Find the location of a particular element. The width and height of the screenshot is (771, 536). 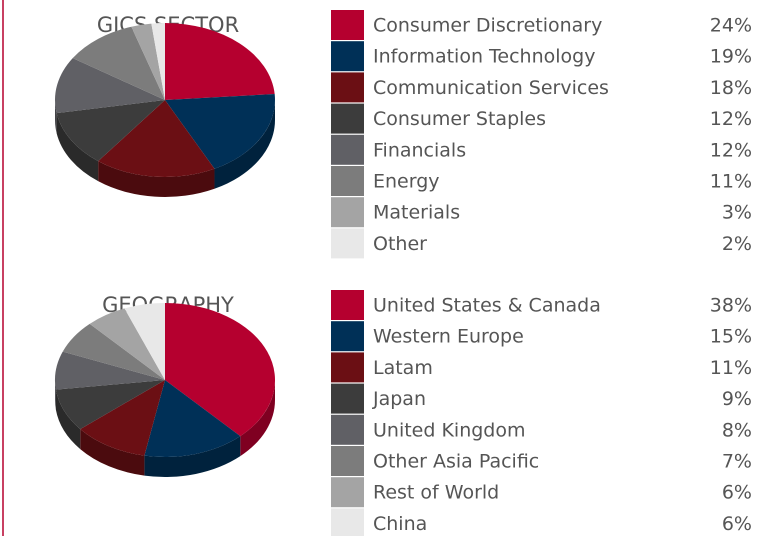

legend-label: Energy is located at coordinates (406, 182).